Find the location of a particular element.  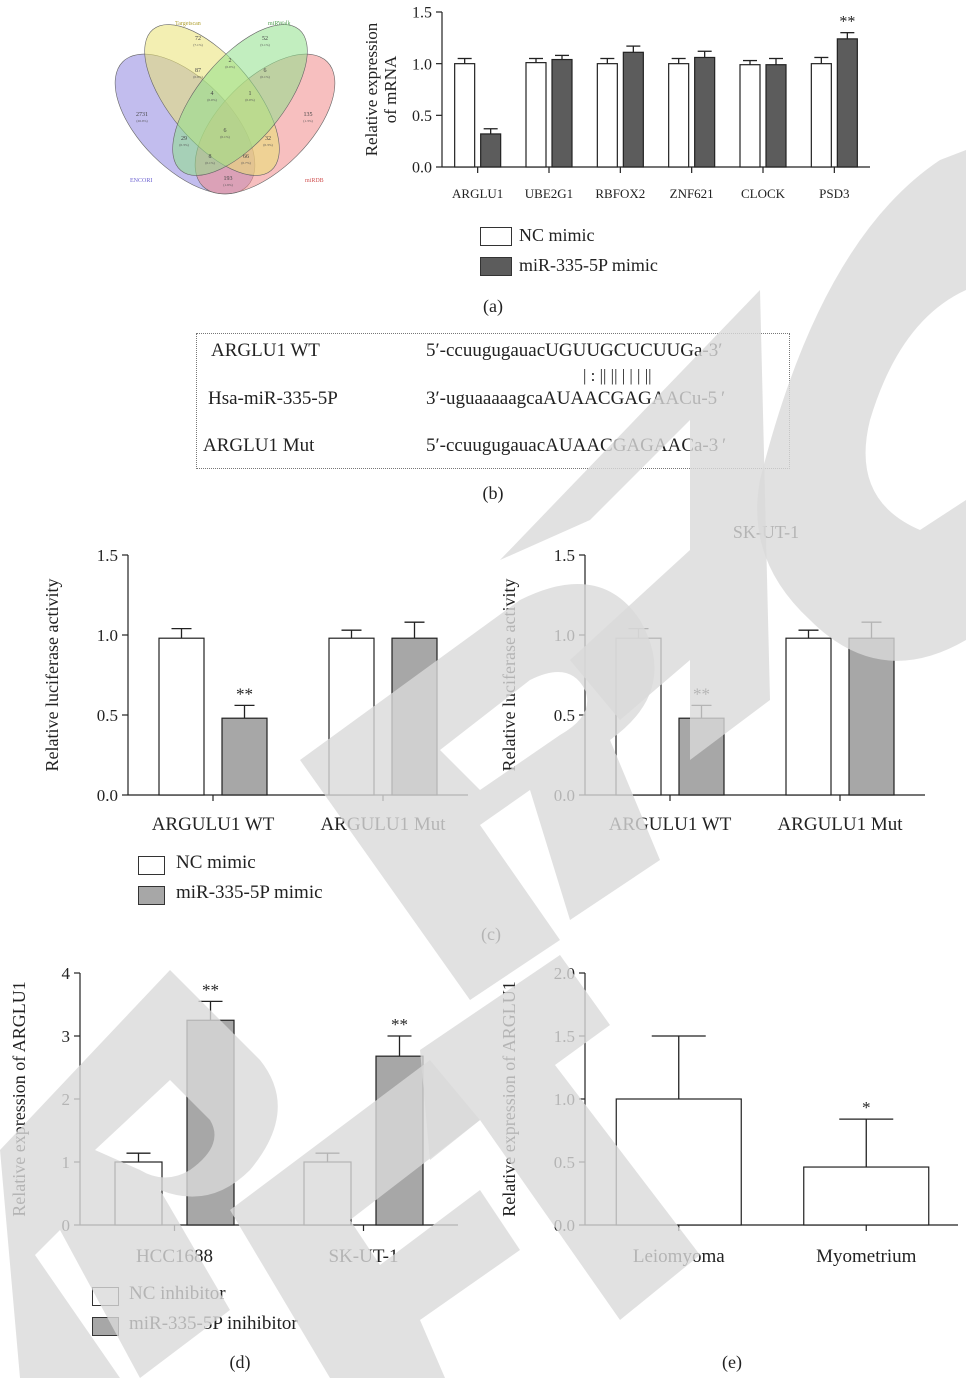

venn-region-count: 66 is located at coordinates (246, 157).